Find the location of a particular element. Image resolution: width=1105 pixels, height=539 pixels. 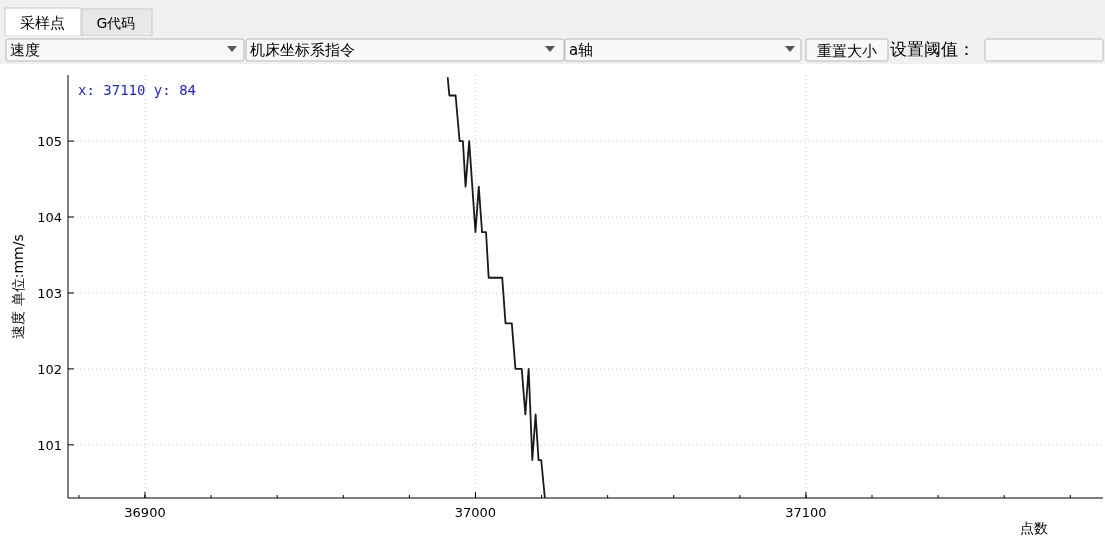

x-tick-label: 37000 is located at coordinates (475, 512).